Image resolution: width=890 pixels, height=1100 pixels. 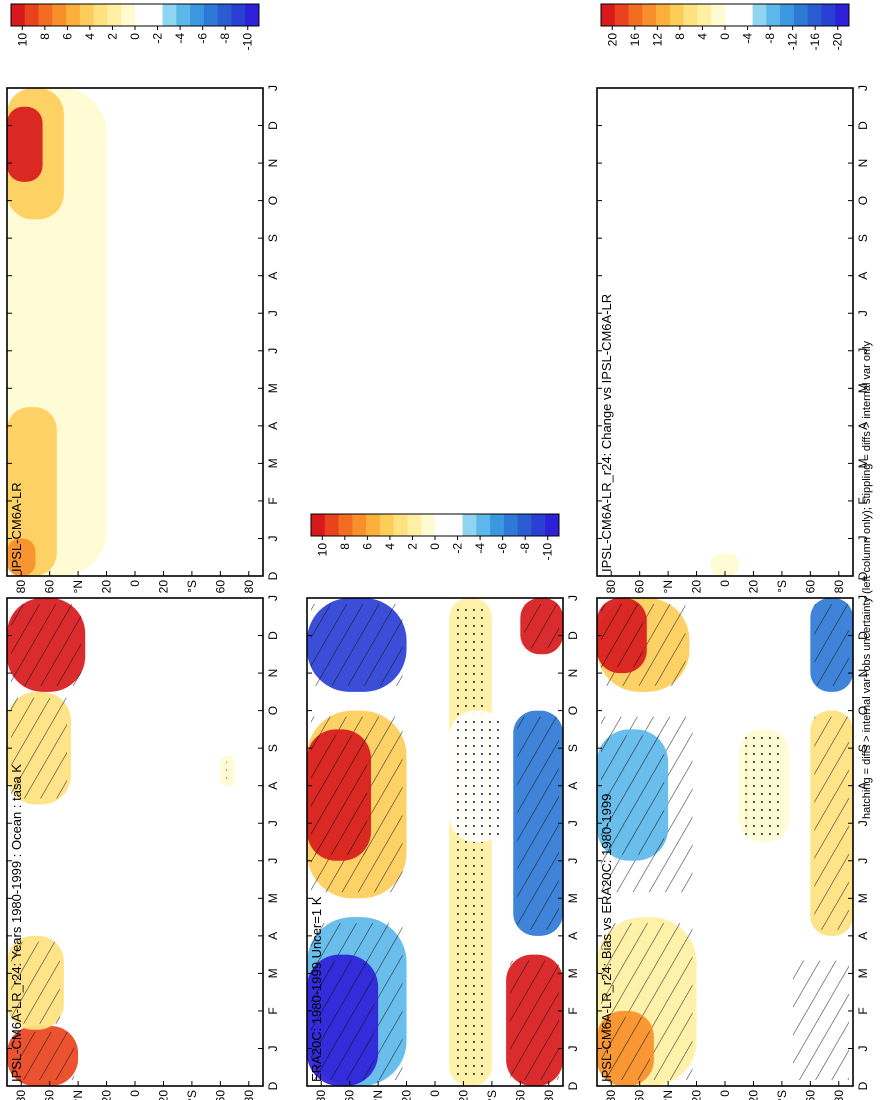 What do you see at coordinates (367, 546) in the screenshot?
I see `colorbar-tick-label: 6` at bounding box center [367, 546].